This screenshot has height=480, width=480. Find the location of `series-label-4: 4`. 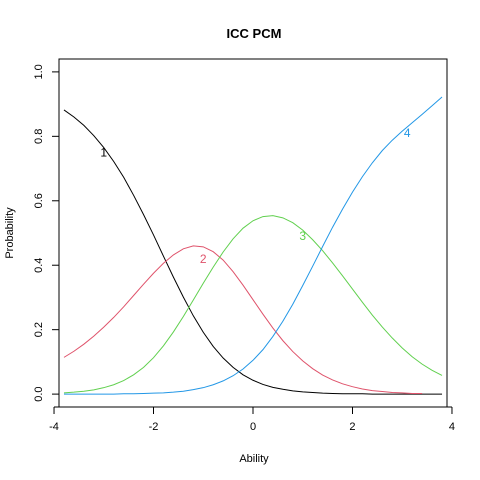

series-label-4: 4 is located at coordinates (407, 133).